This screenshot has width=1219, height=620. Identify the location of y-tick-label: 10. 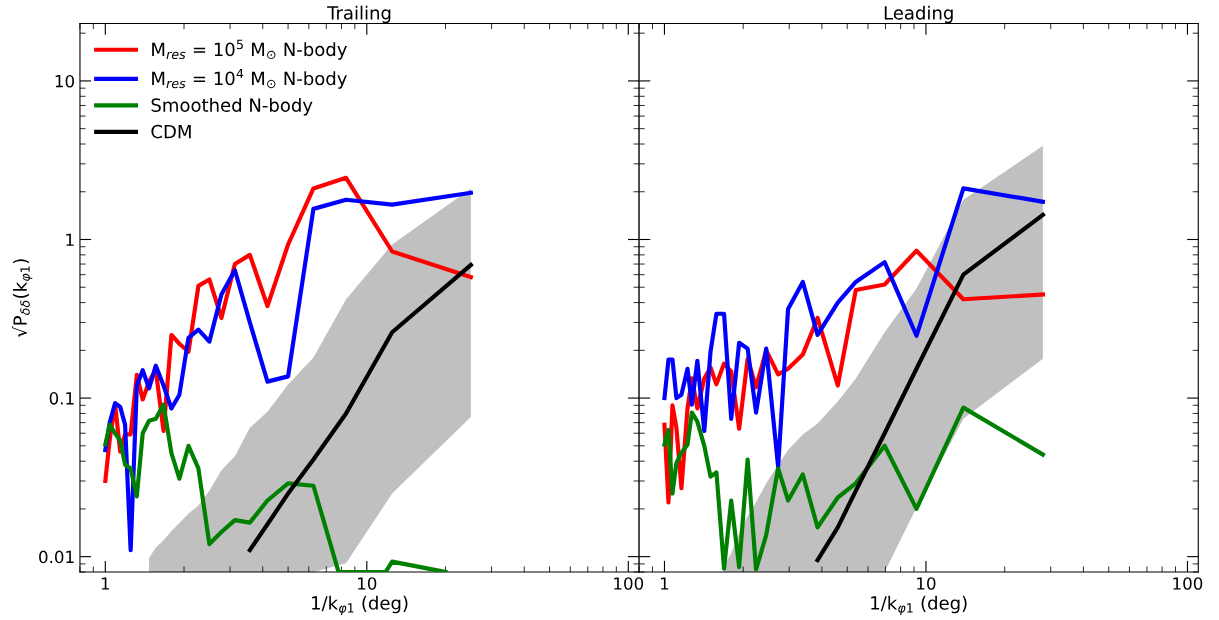
(64, 81).